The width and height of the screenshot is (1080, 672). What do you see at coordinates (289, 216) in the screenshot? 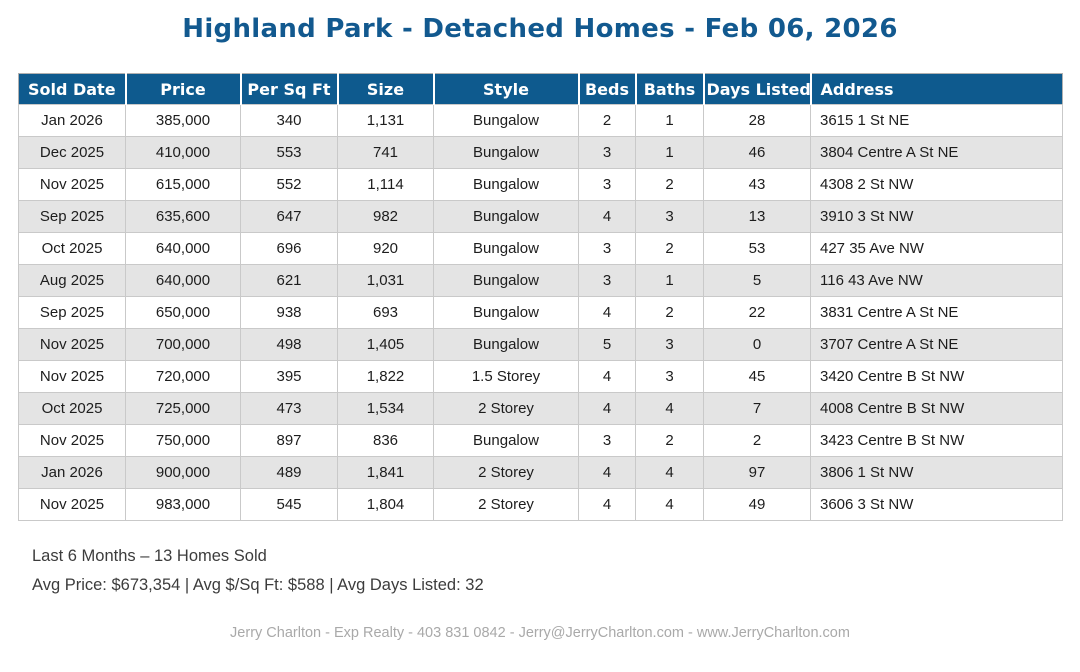
I see `cell-per-sq-ft: 647` at bounding box center [289, 216].